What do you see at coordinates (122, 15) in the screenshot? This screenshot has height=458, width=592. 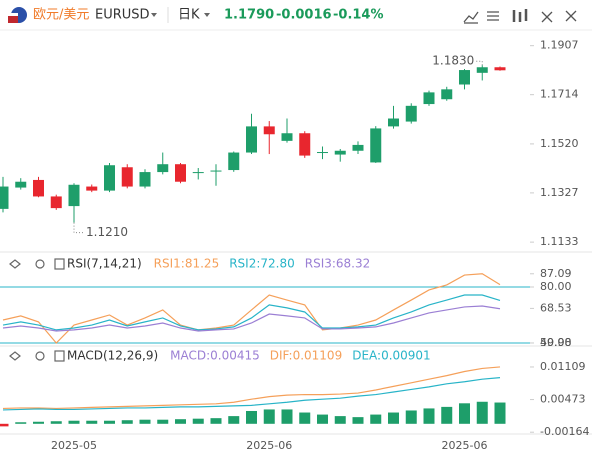 I see `symbol: EURUSD` at bounding box center [122, 15].